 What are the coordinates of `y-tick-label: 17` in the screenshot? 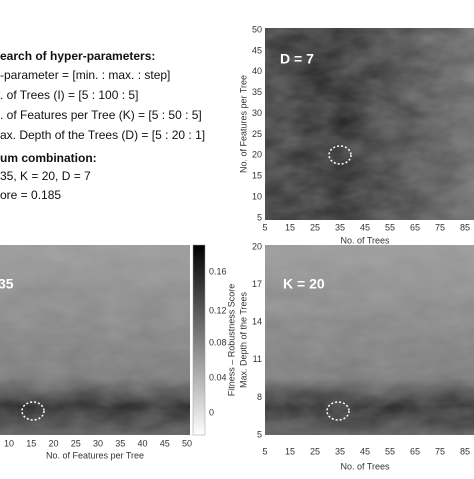 It's located at (257, 284).